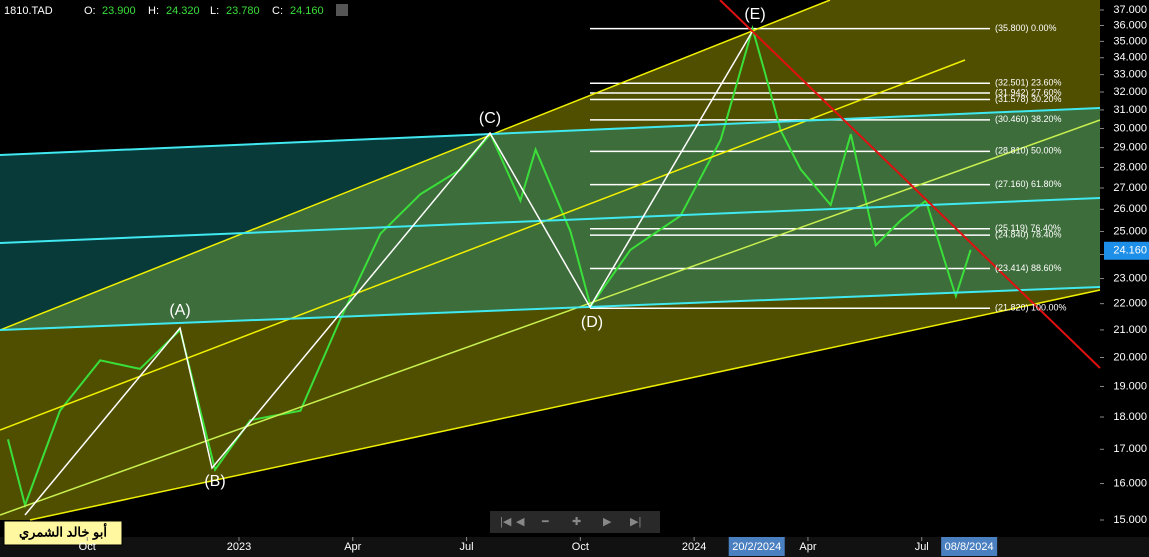 This screenshot has width=1149, height=557. What do you see at coordinates (635, 522) in the screenshot?
I see `last-button: ▶|` at bounding box center [635, 522].